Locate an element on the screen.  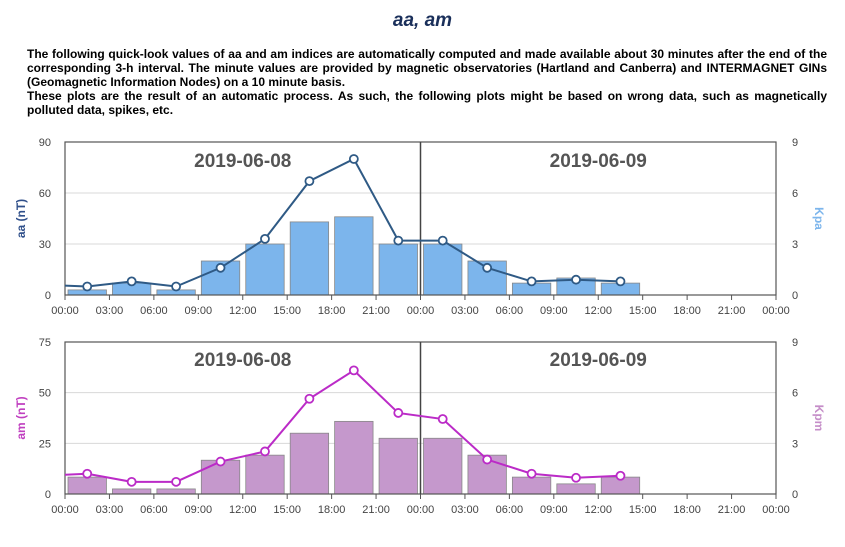
y-left-tick-label: 75 is located at coordinates (45, 343).